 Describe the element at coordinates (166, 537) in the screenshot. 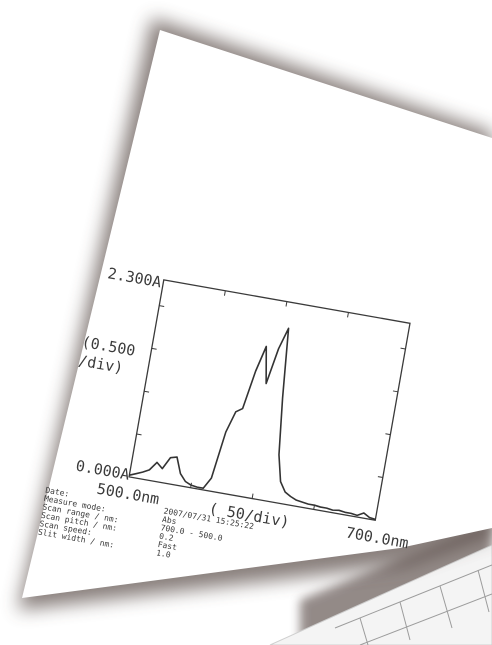

I see `info-value: 0.2` at that location.